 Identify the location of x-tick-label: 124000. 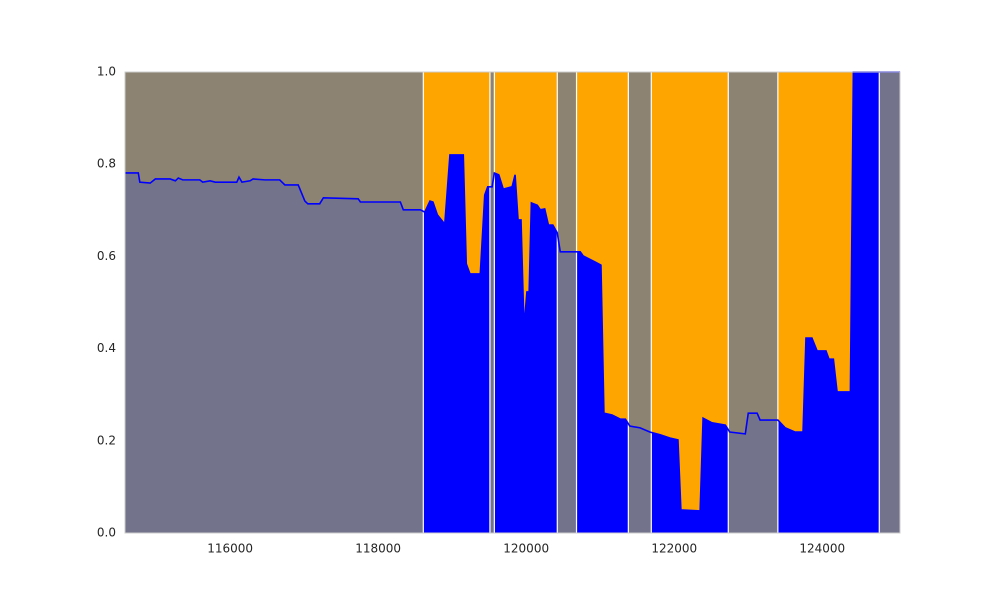
(822, 549).